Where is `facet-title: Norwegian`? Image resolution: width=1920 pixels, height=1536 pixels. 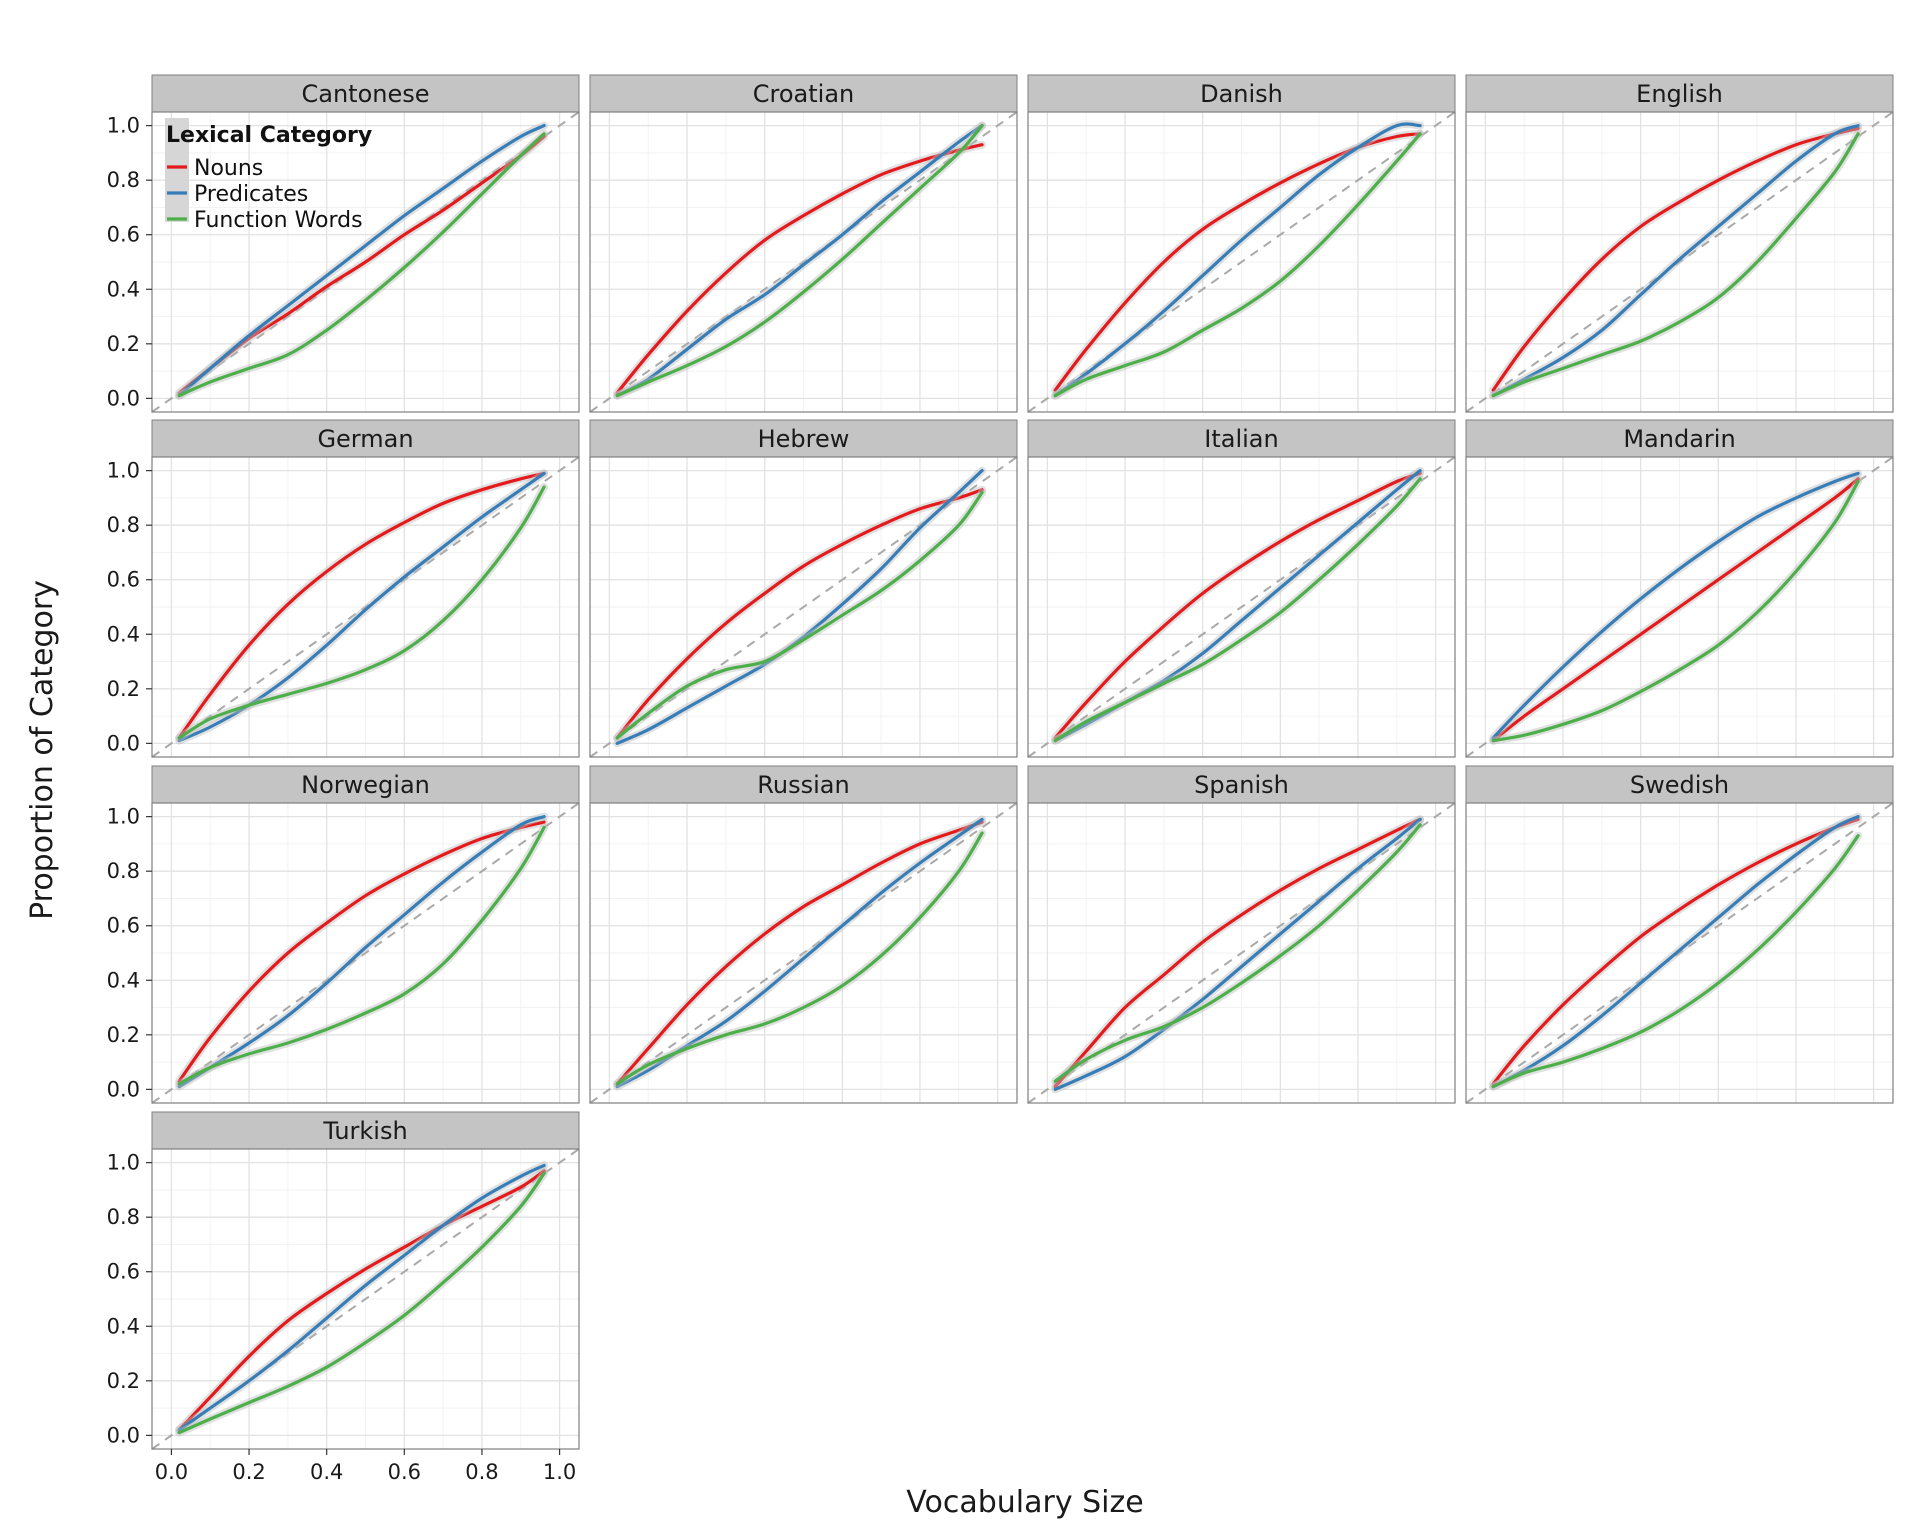 facet-title: Norwegian is located at coordinates (365, 785).